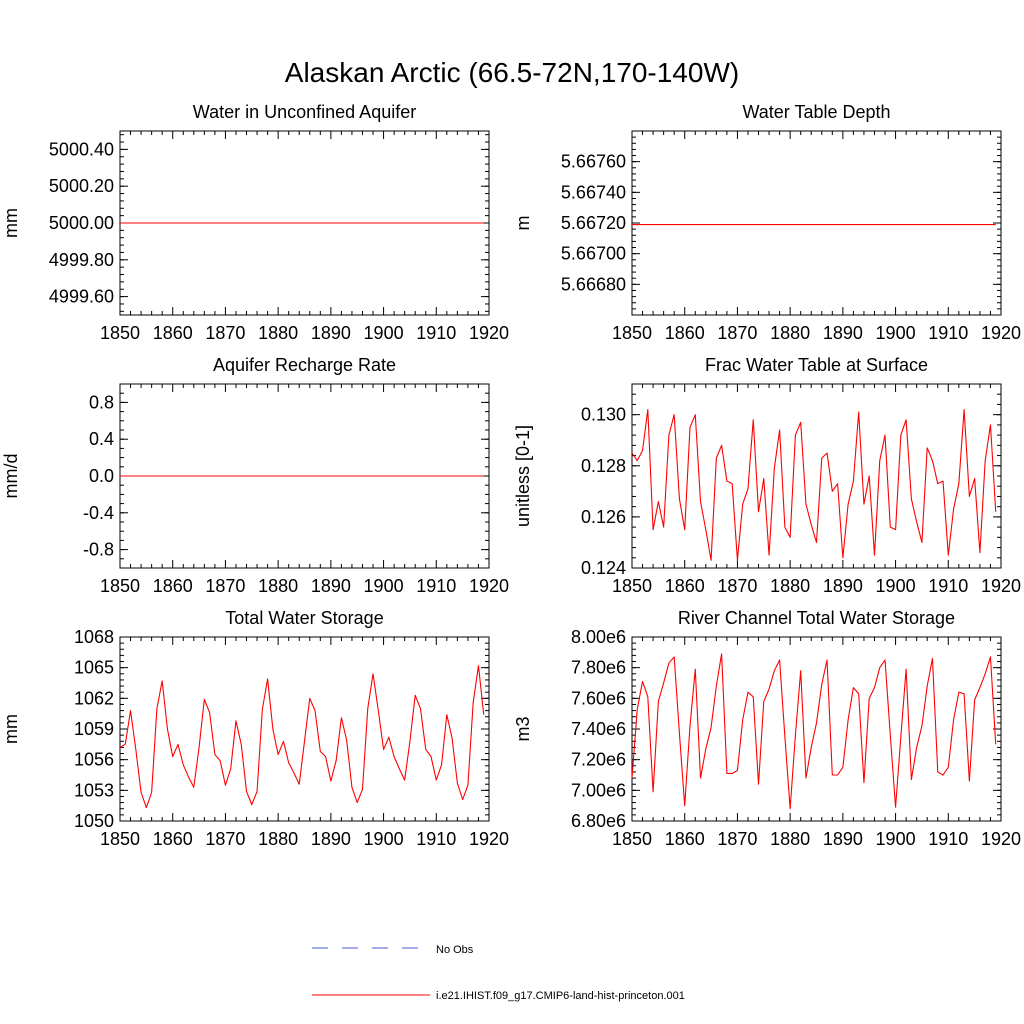  I want to click on y-tick-label: 5000.20, so click(81, 186).